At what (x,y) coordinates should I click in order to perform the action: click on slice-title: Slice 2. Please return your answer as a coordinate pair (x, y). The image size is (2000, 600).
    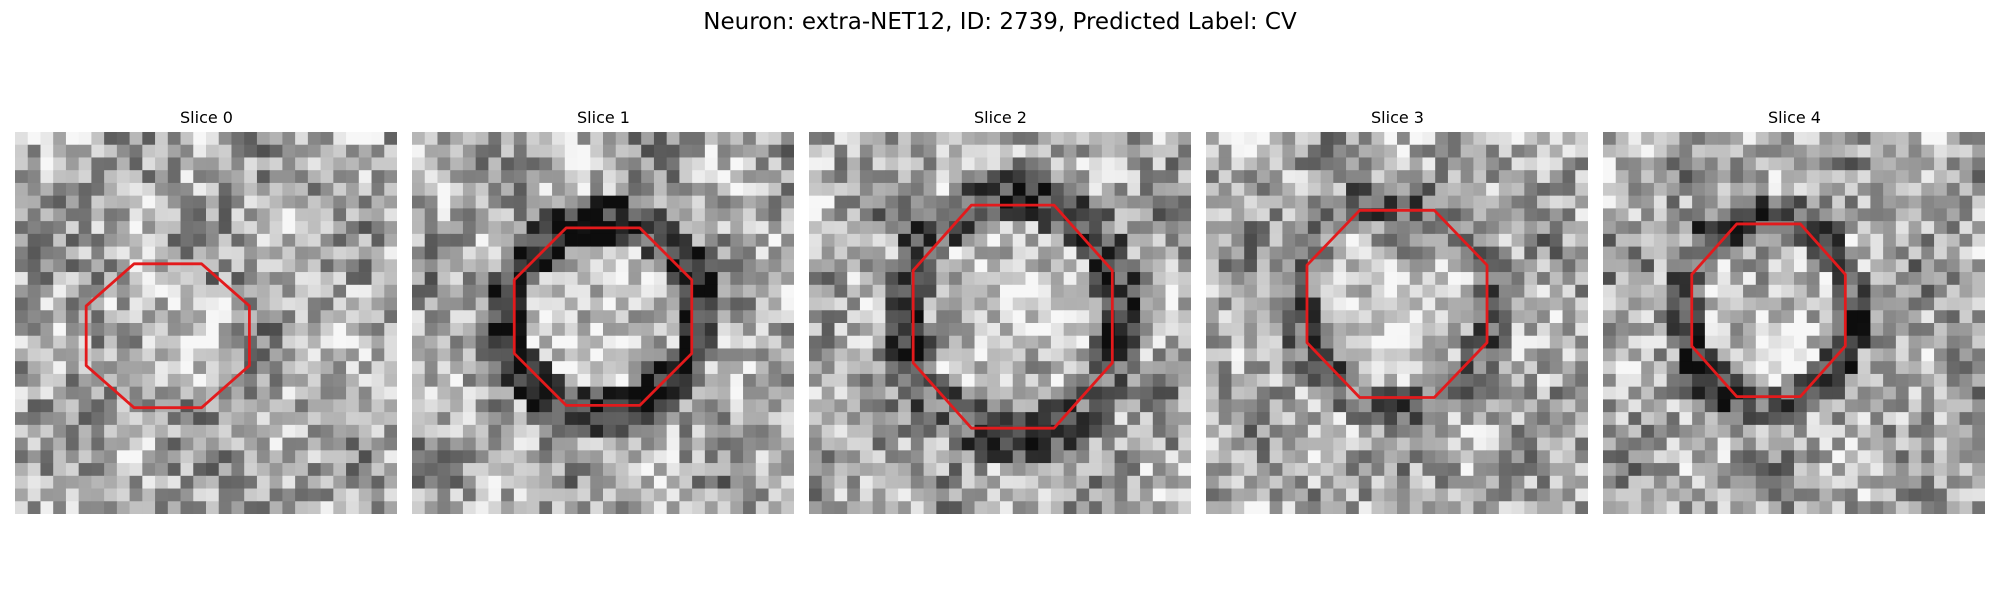
    Looking at the image, I should click on (1000, 117).